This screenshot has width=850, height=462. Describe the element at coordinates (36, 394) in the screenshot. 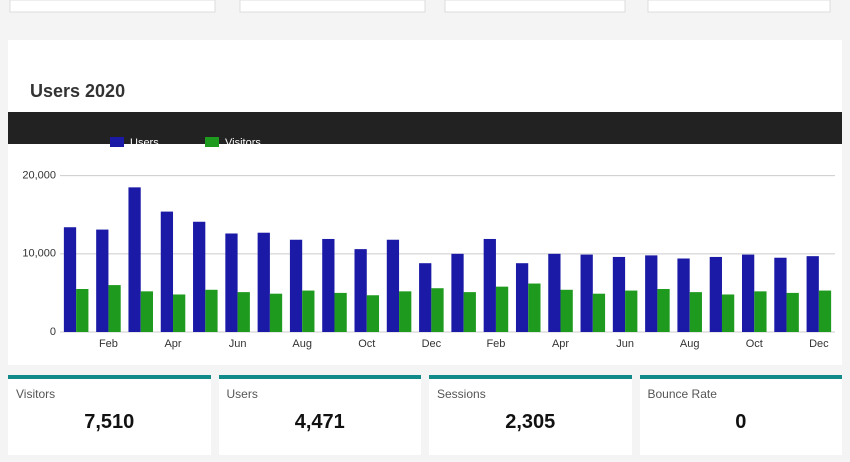

I see `stat-label: Visitors` at that location.